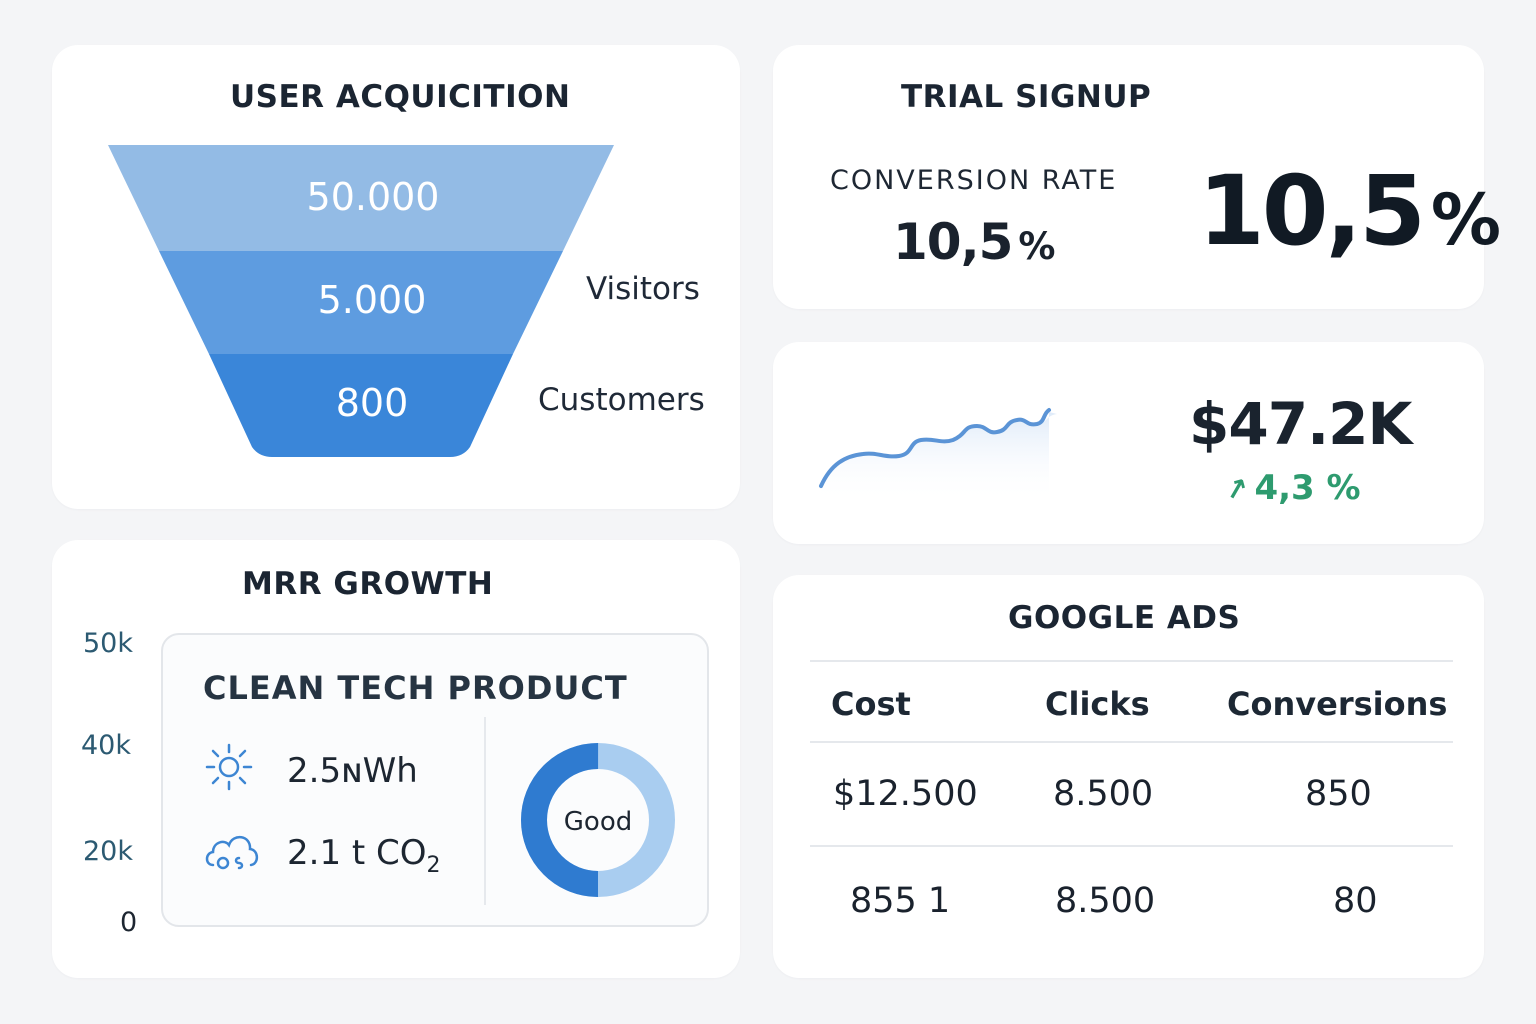 This screenshot has width=1536, height=1024. I want to click on revenue-sparkline, so click(938, 455).